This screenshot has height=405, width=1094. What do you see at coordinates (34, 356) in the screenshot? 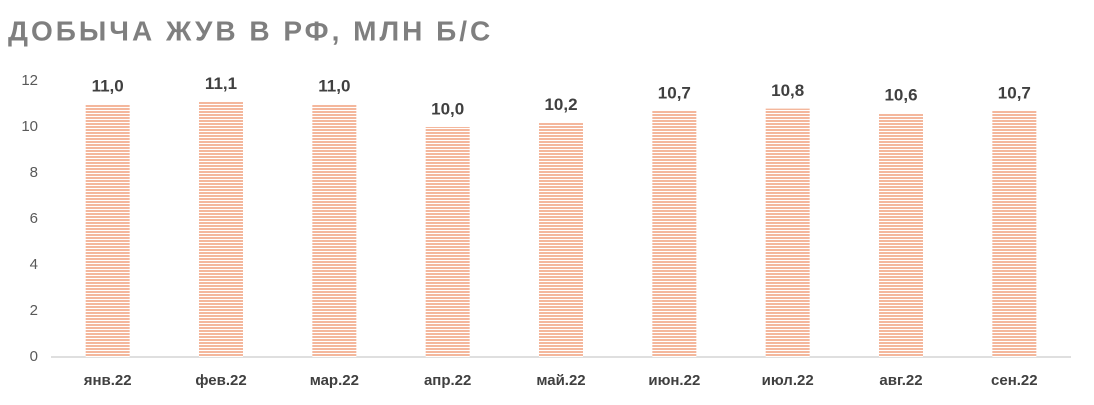
I see `y-tick-label: 0` at bounding box center [34, 356].